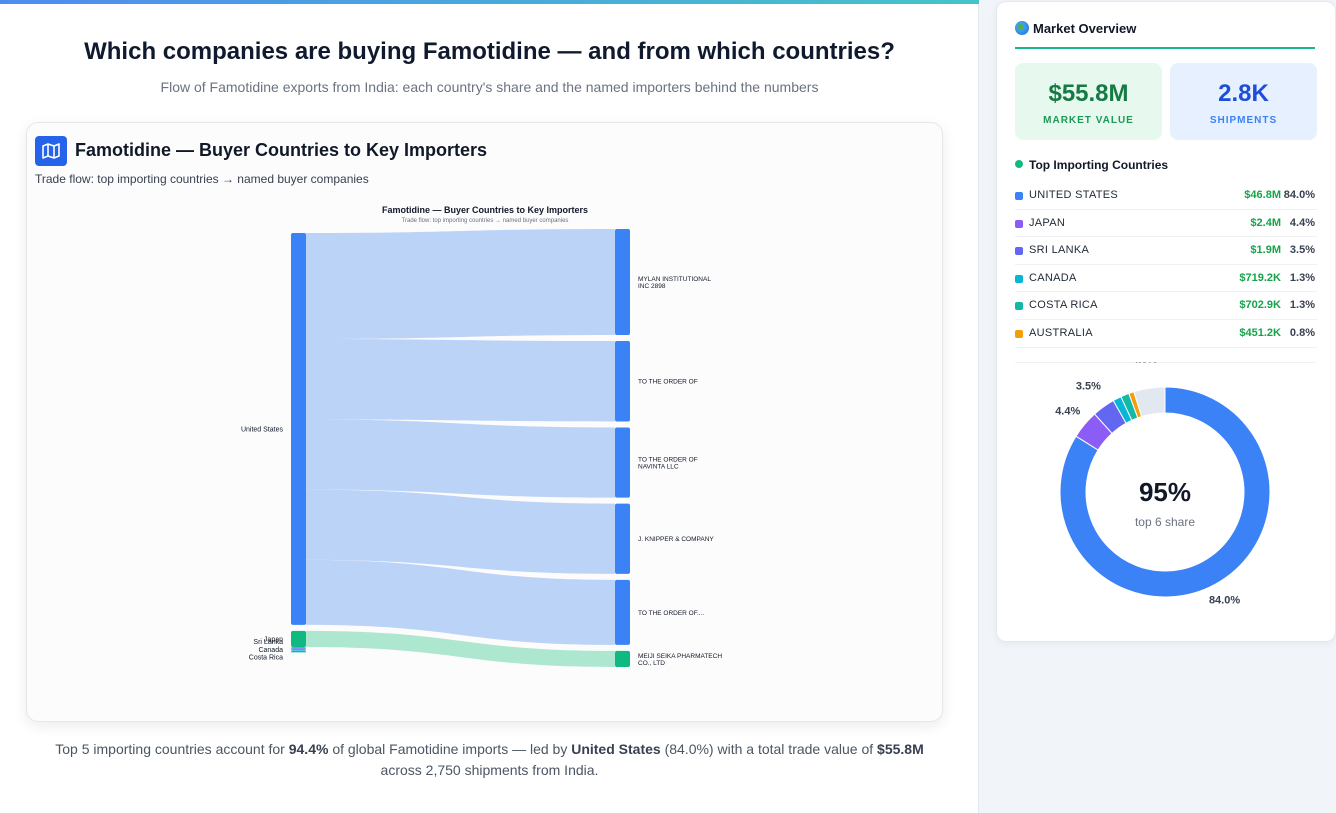 The image size is (1336, 813). Describe the element at coordinates (1224, 601) in the screenshot. I see `donut-percent-label: 84.0%` at that location.